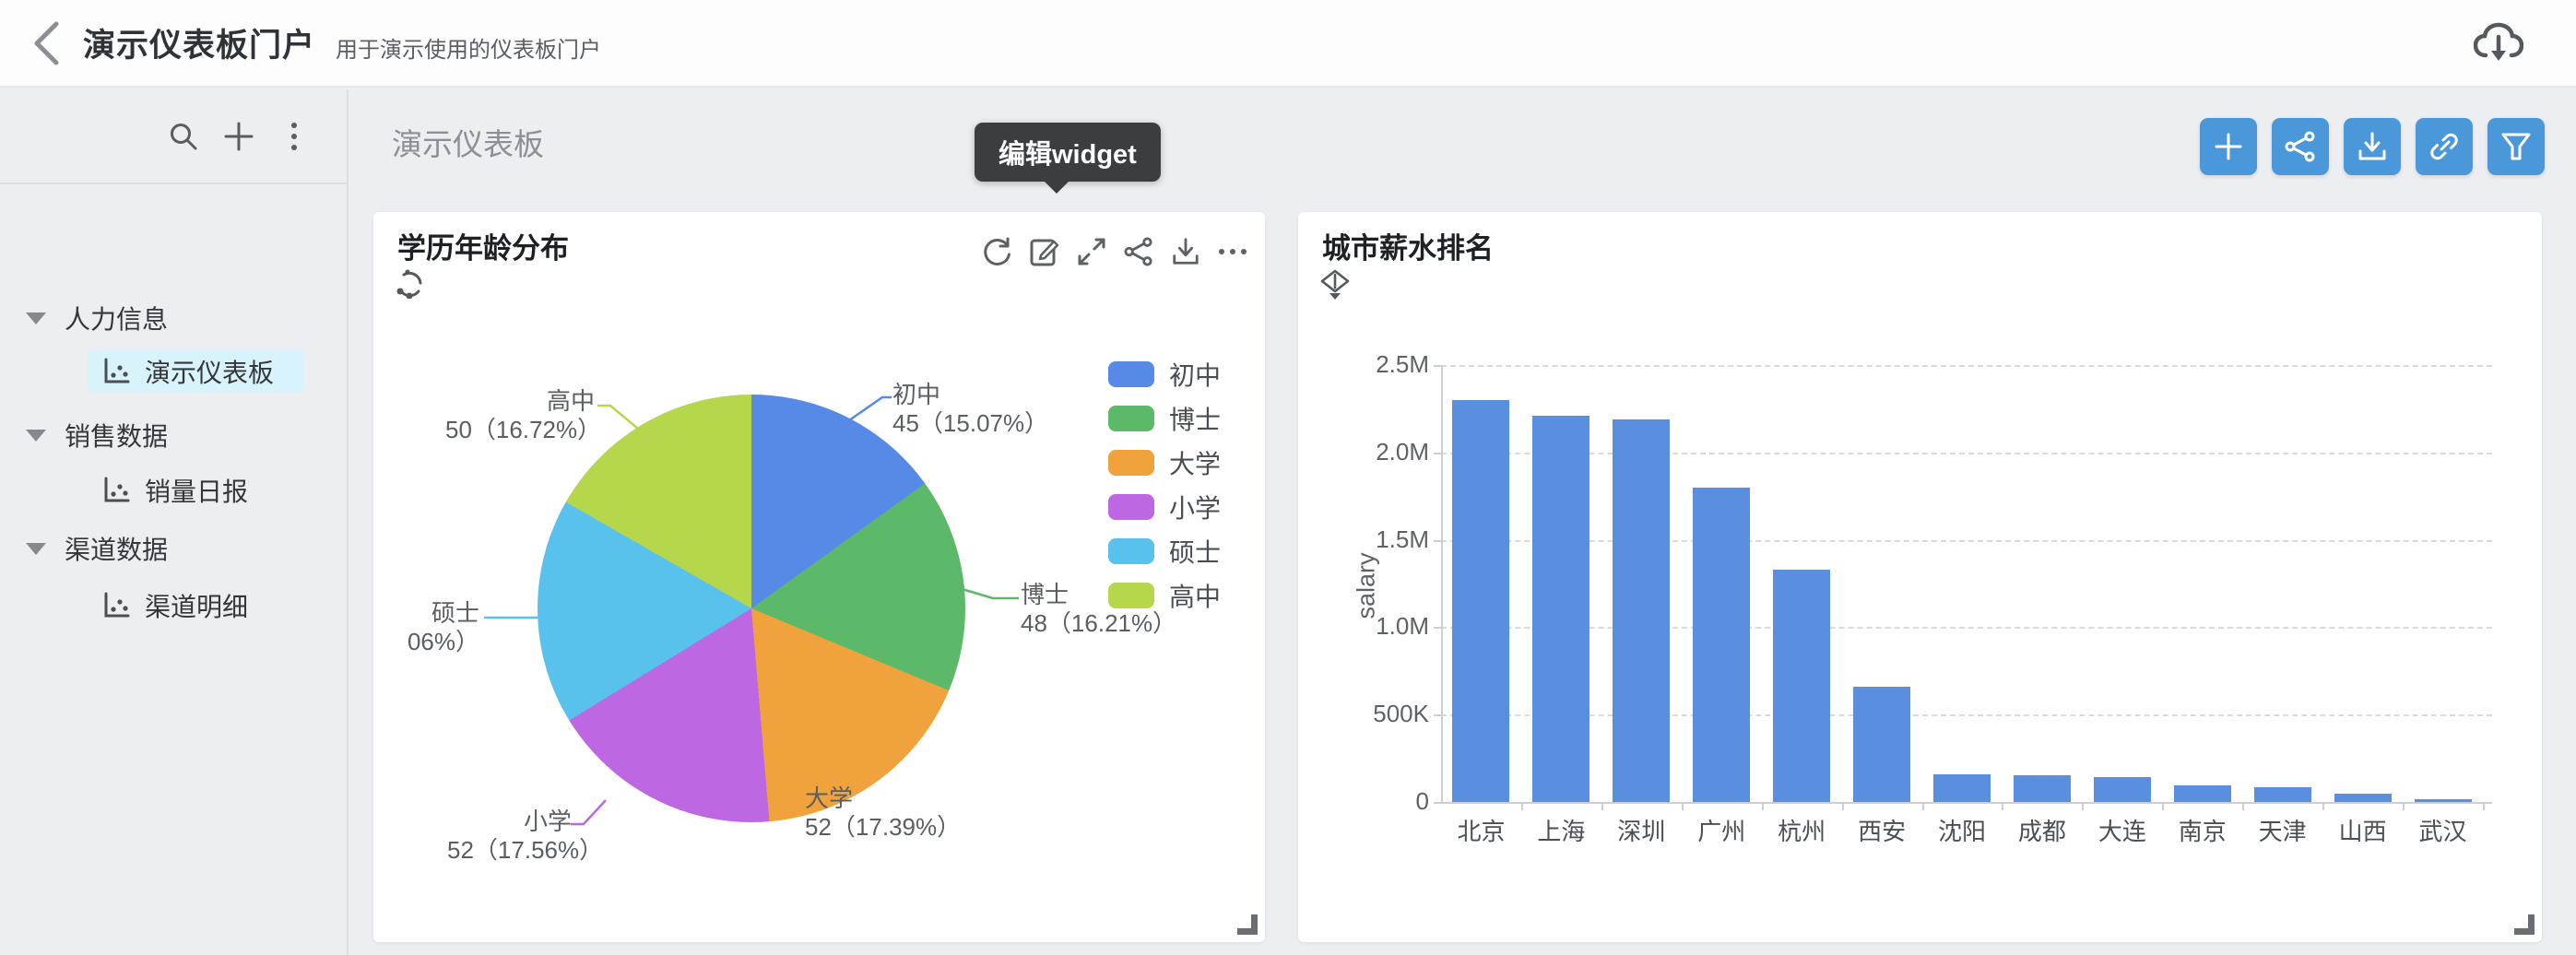 This screenshot has width=2576, height=955. What do you see at coordinates (1422, 801) in the screenshot?
I see `y-tick-label: 0` at bounding box center [1422, 801].